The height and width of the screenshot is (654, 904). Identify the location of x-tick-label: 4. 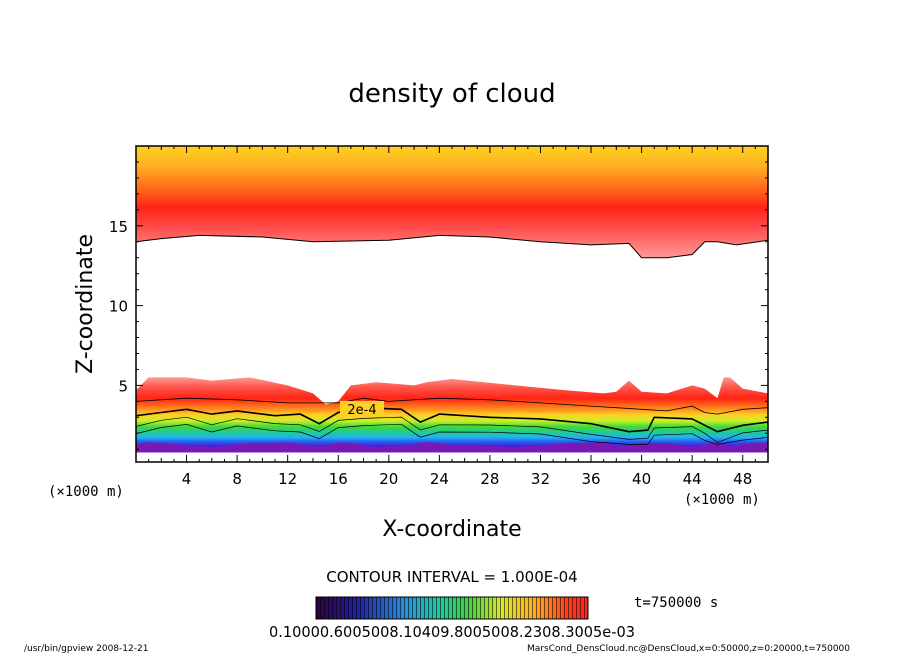
(187, 479).